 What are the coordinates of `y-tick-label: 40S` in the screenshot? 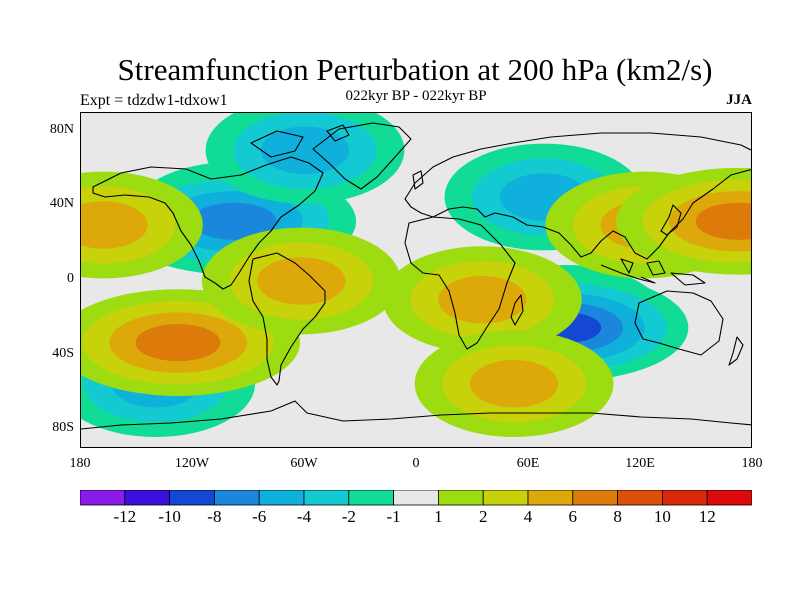 It's located at (63, 353).